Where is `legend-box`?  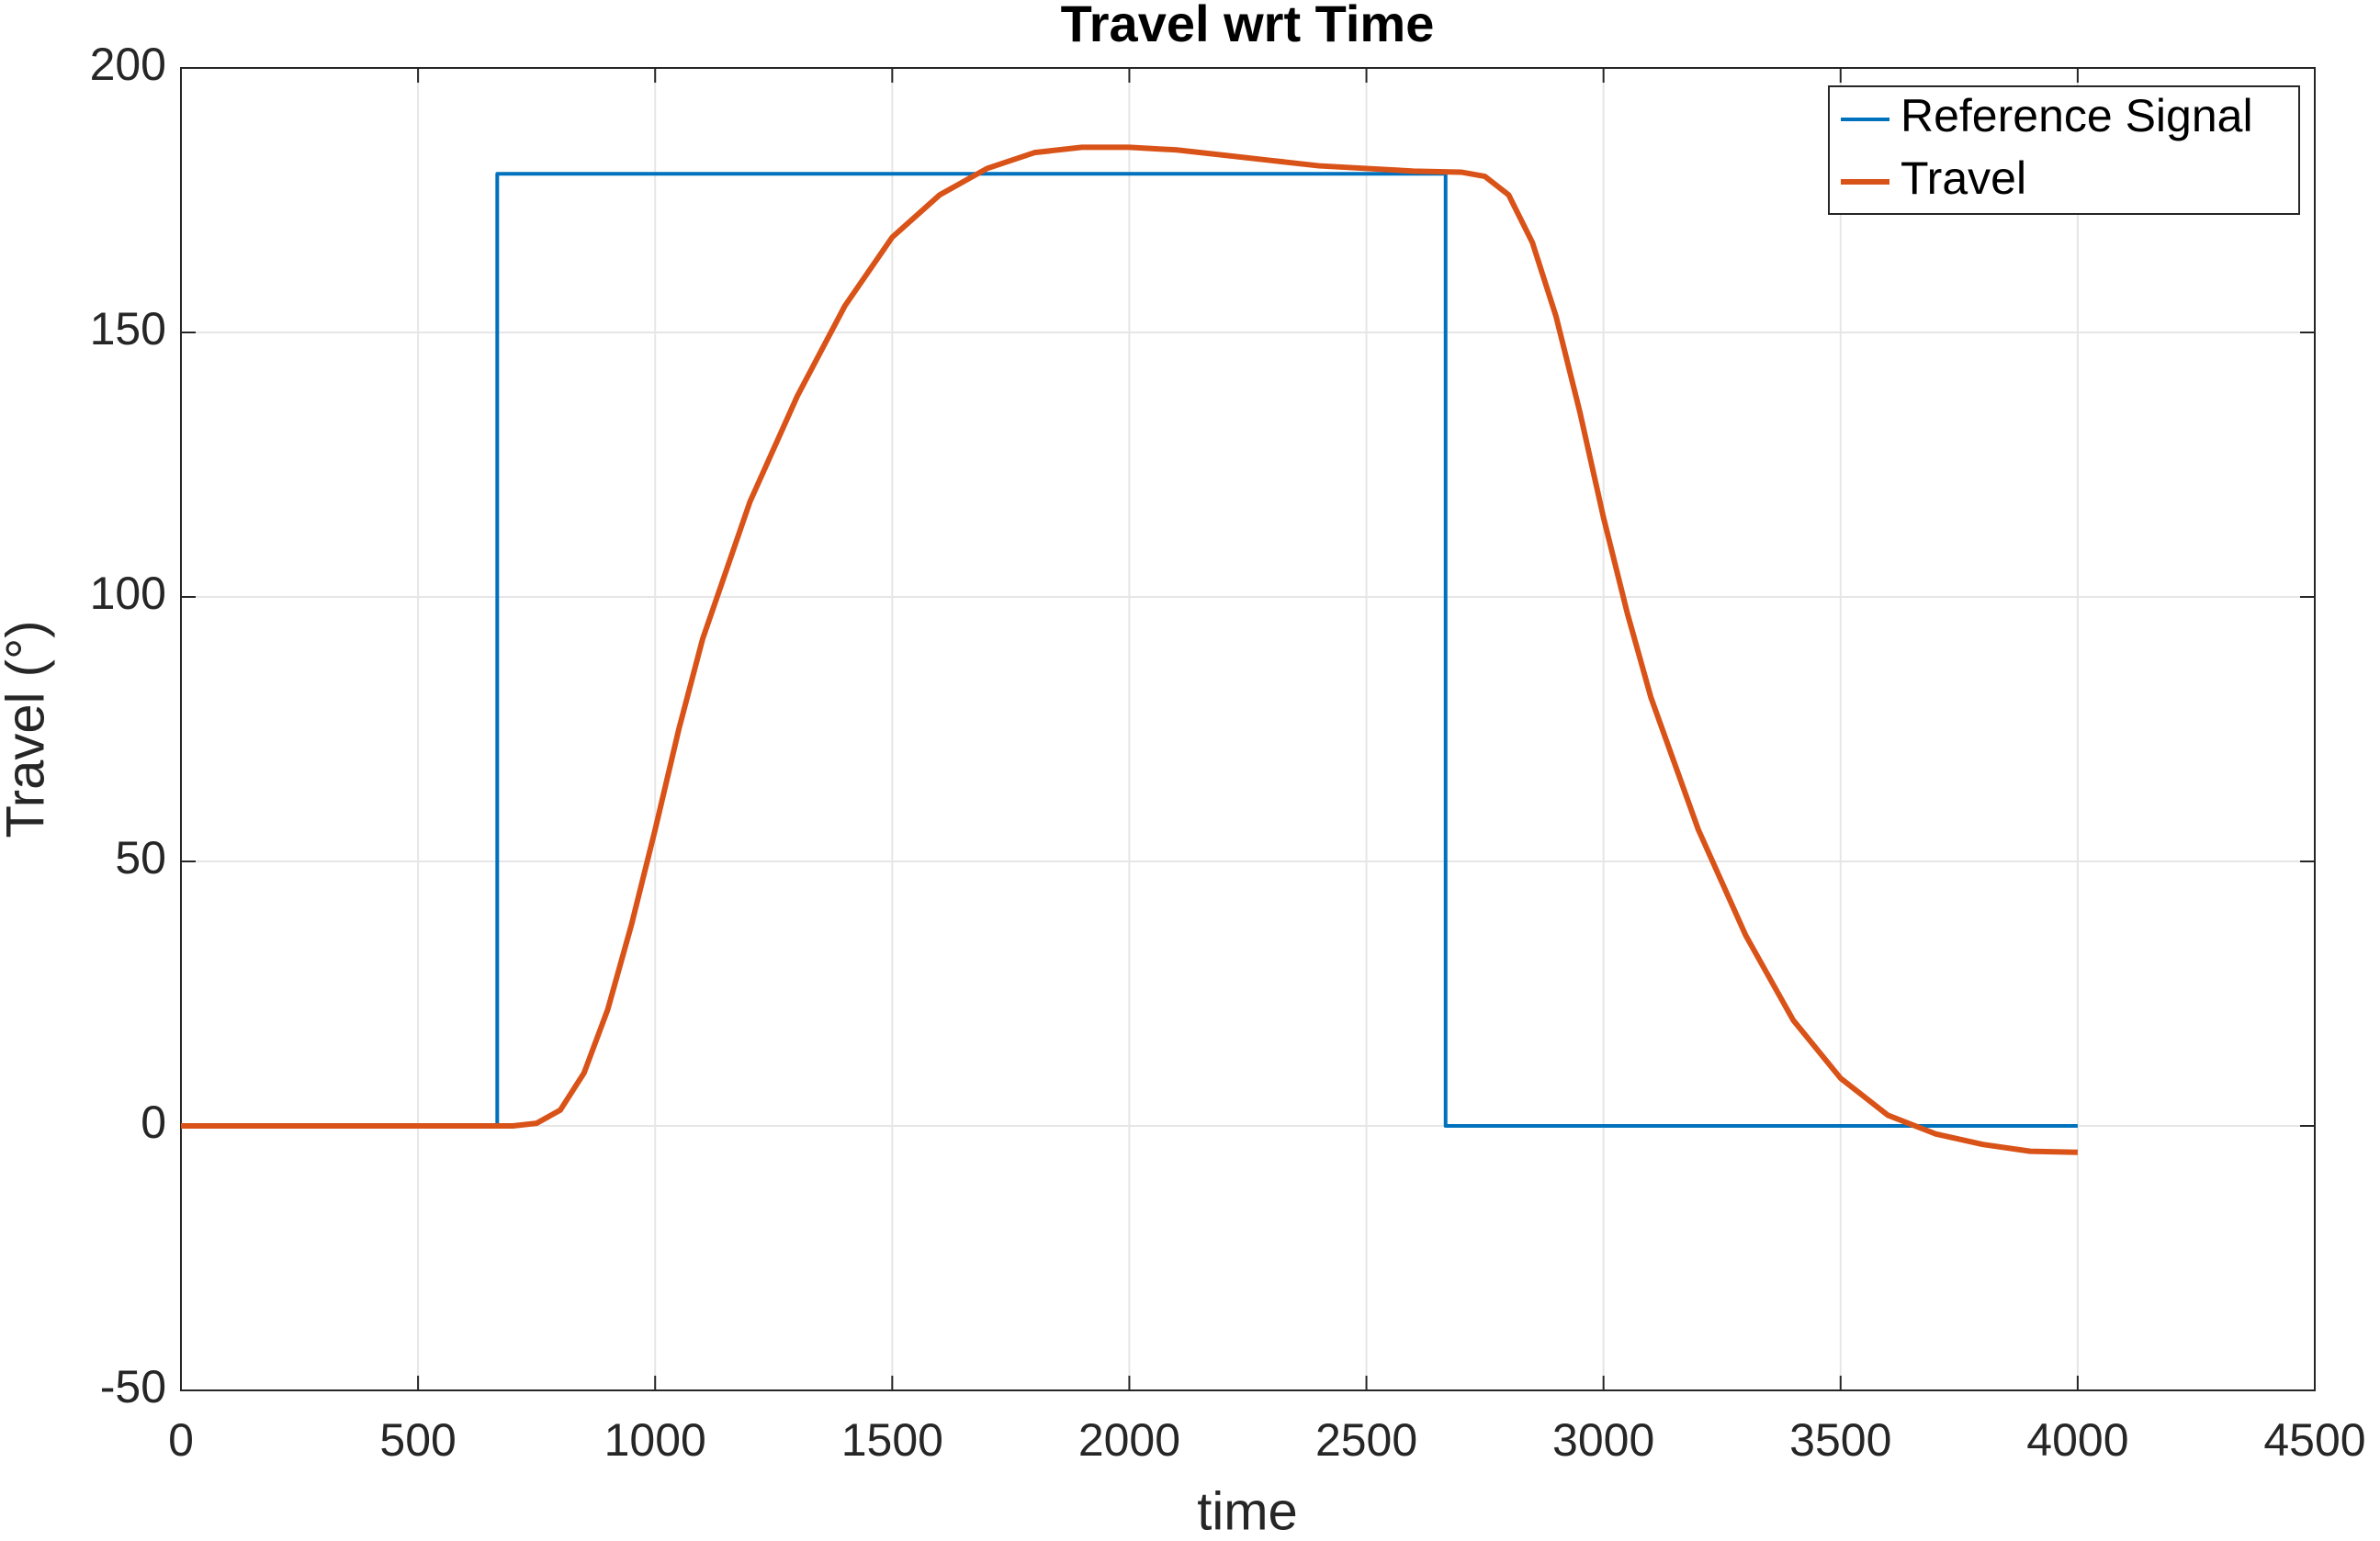
legend-box is located at coordinates (2064, 150).